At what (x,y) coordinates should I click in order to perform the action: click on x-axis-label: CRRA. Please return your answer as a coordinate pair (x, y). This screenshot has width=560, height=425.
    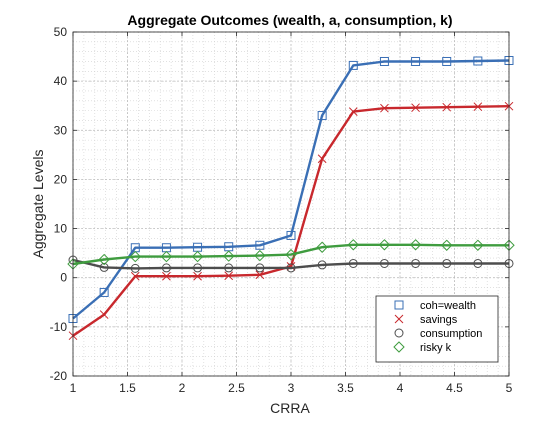
    Looking at the image, I should click on (290, 408).